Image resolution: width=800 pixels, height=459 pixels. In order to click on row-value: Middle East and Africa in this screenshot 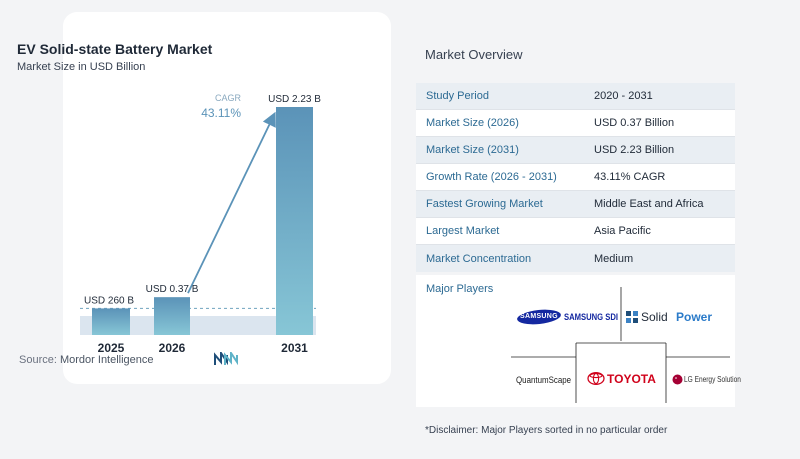, I will do `click(649, 204)`.